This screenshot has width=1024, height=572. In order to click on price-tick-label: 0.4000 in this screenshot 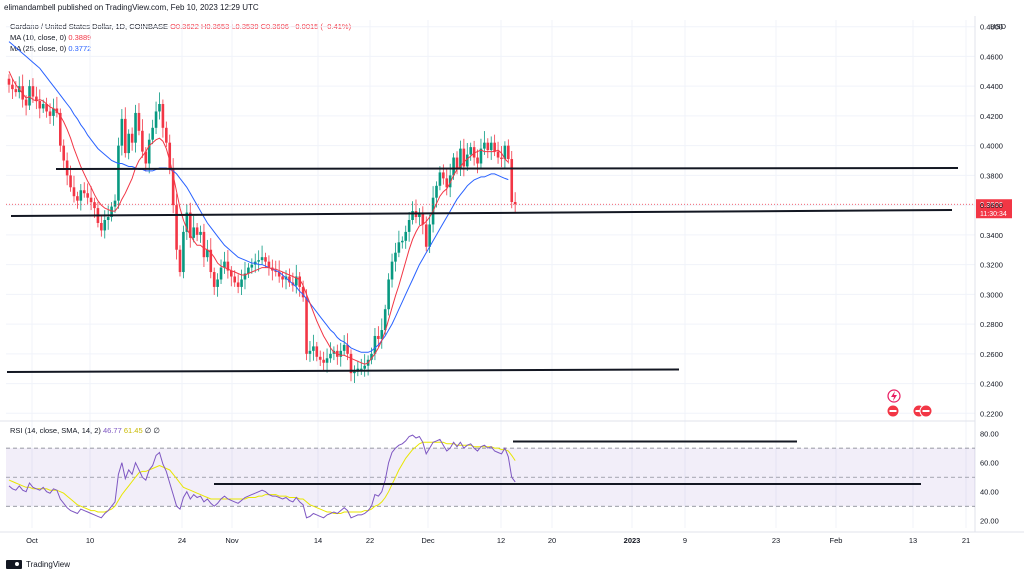, I will do `click(991, 146)`.